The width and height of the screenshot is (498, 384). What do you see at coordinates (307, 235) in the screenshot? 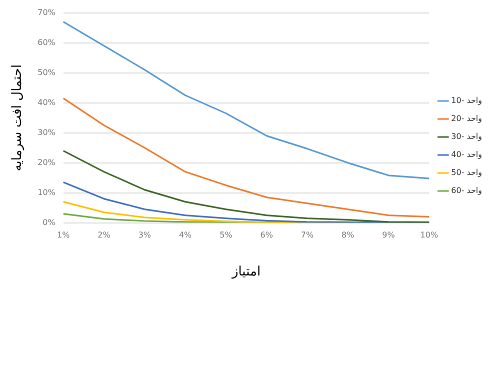
I see `x-tick-label: 7%` at bounding box center [307, 235].